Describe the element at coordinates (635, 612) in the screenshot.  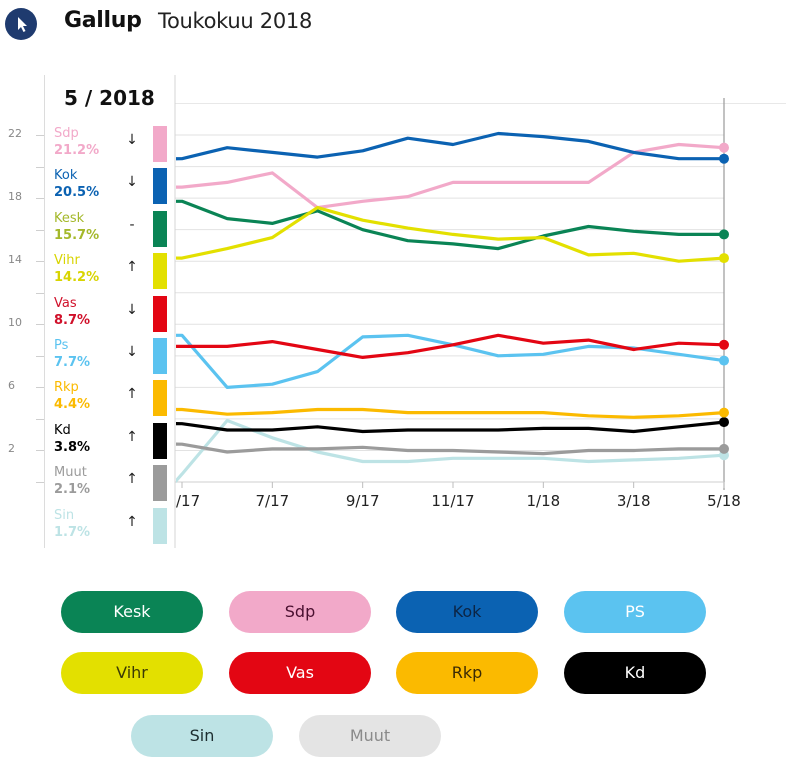
I see `toggle-button-ps: PS` at that location.